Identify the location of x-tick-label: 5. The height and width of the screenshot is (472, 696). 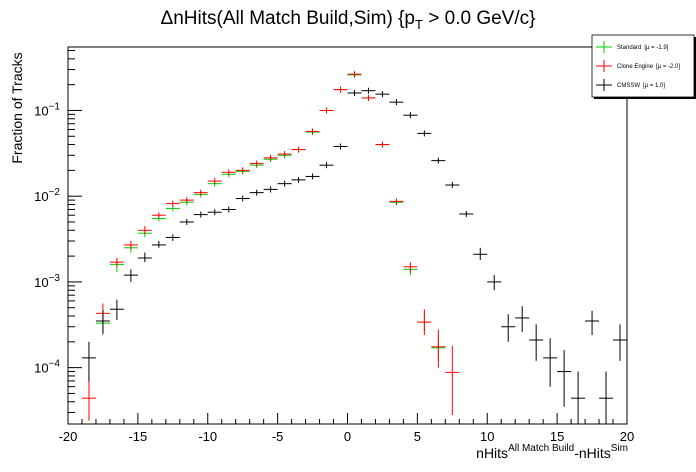
(417, 436).